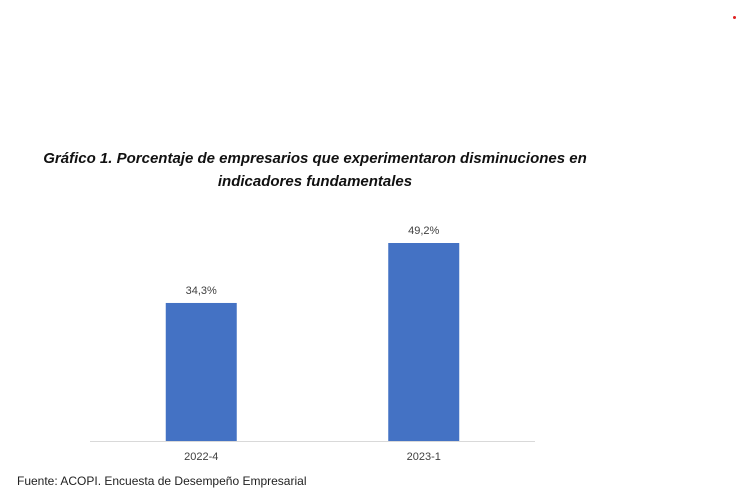  What do you see at coordinates (201, 457) in the screenshot?
I see `x-tick-label-2022-4: 2022-4` at bounding box center [201, 457].